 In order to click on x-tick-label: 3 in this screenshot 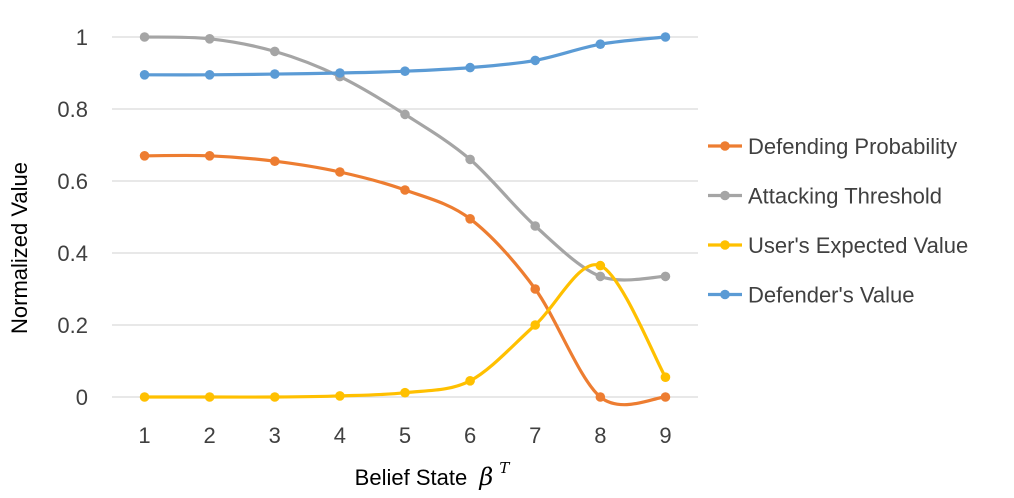, I will do `click(275, 435)`.